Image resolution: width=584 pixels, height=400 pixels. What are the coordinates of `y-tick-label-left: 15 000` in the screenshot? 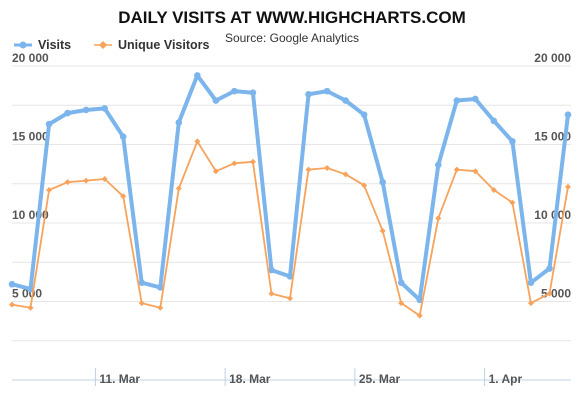 It's located at (30, 137).